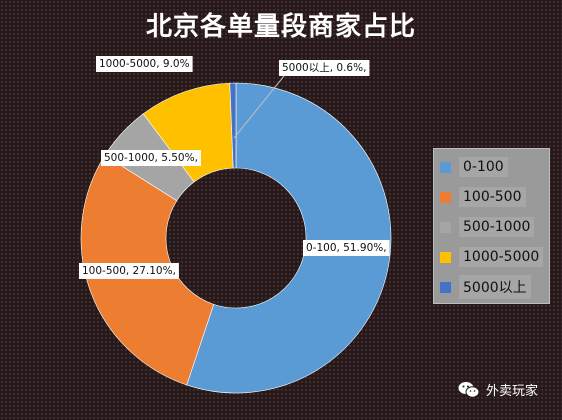 The image size is (562, 420). Describe the element at coordinates (501, 257) in the screenshot. I see `legend-label: 1000-5000` at that location.